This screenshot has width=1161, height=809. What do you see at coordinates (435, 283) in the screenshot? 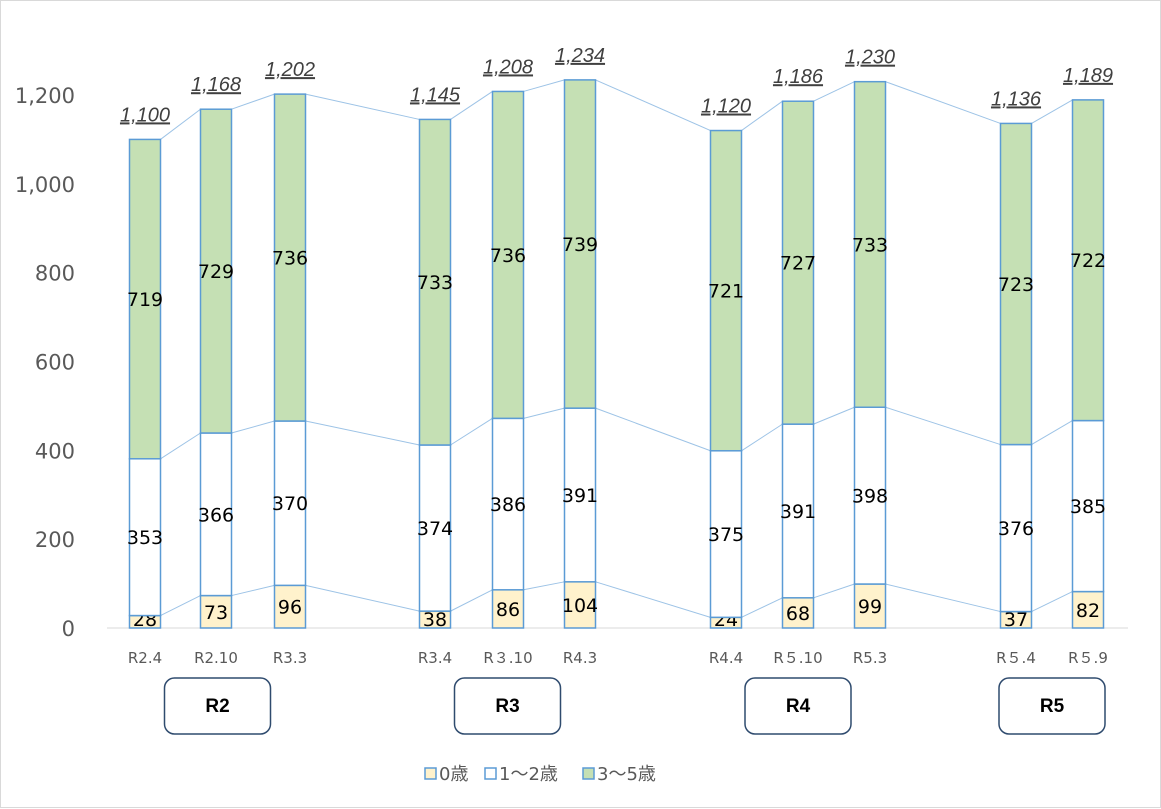
I see `data-label: 733` at bounding box center [435, 283].